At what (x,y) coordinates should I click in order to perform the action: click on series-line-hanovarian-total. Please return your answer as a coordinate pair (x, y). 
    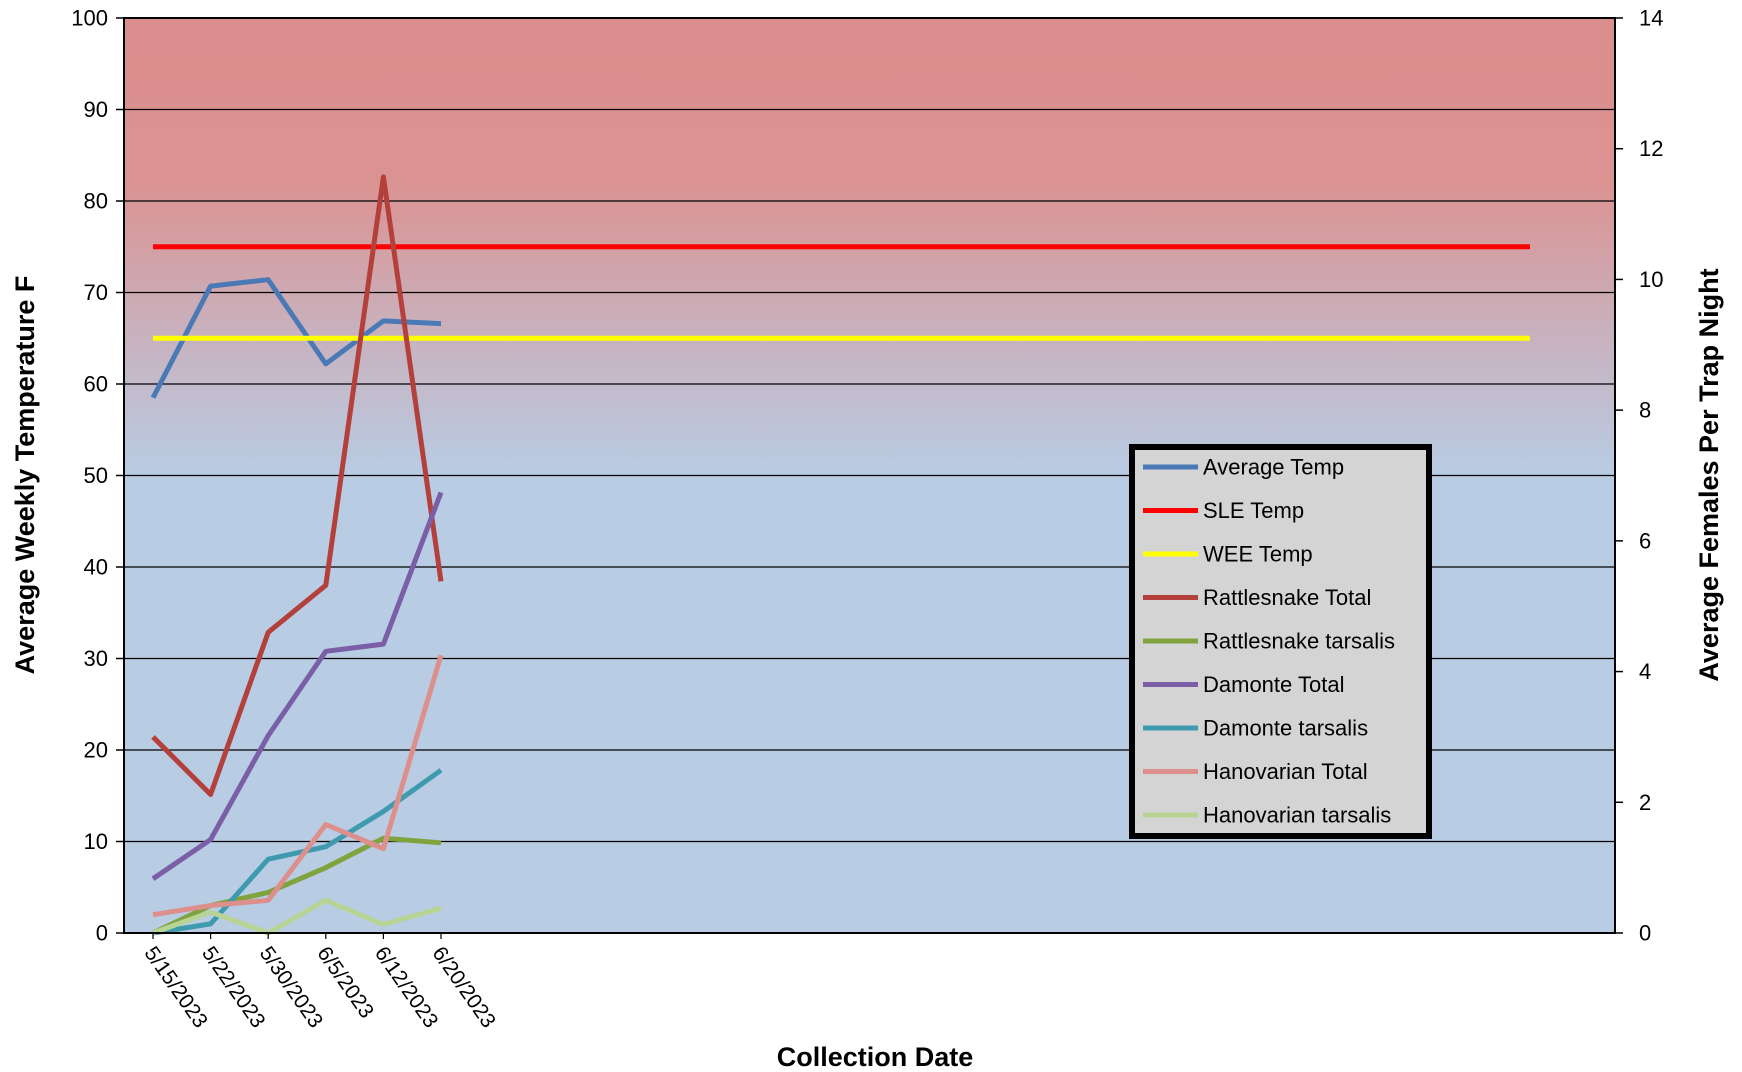
    Looking at the image, I should click on (298, 786).